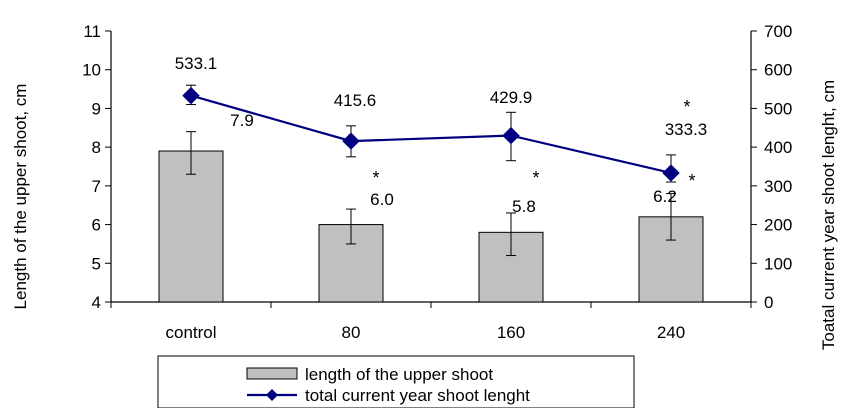 The height and width of the screenshot is (408, 841). What do you see at coordinates (96, 186) in the screenshot?
I see `left-tick-label: 7` at bounding box center [96, 186].